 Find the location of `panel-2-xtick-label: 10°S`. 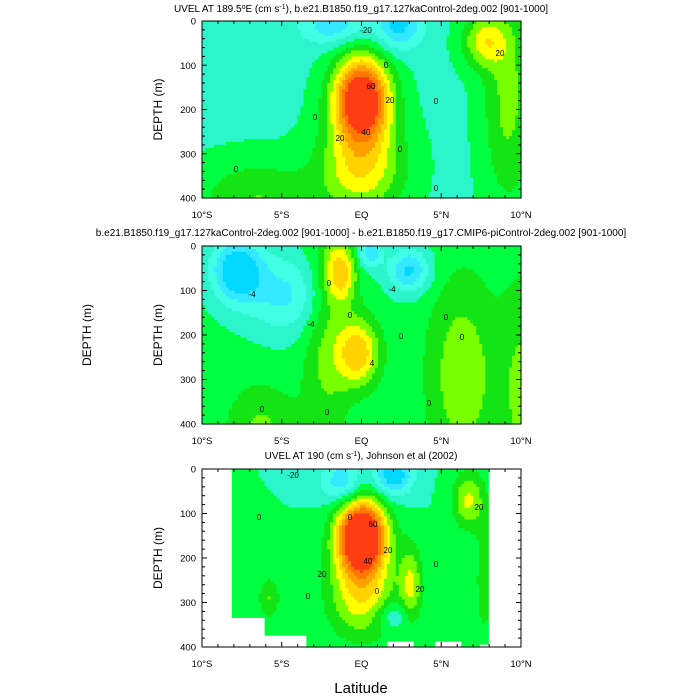

panel-2-xtick-label: 10°S is located at coordinates (202, 441).